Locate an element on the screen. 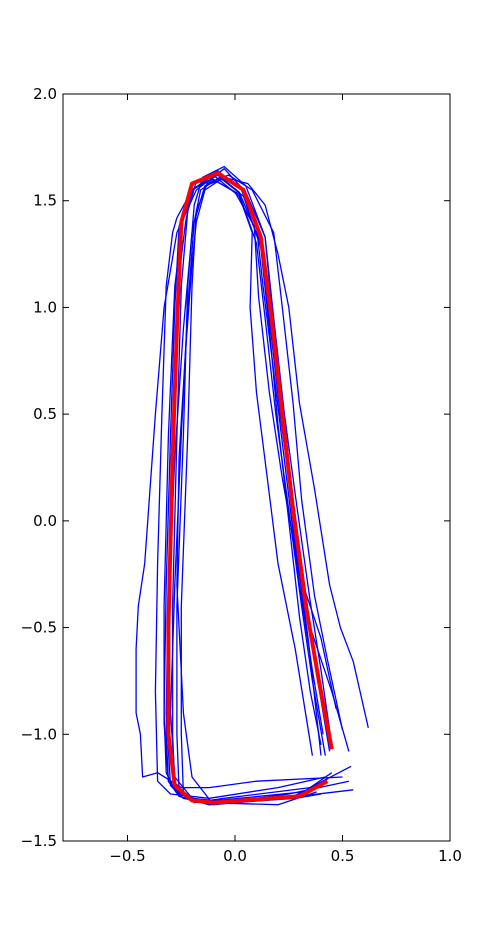  x-tick-label: −0.5 is located at coordinates (127, 856).